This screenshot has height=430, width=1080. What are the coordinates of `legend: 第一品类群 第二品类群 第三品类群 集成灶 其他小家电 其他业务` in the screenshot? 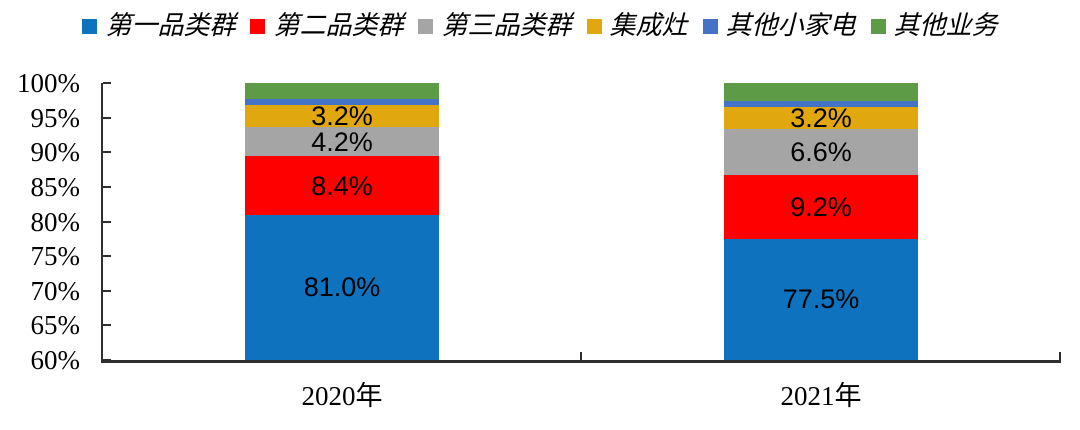 It's located at (540, 26).